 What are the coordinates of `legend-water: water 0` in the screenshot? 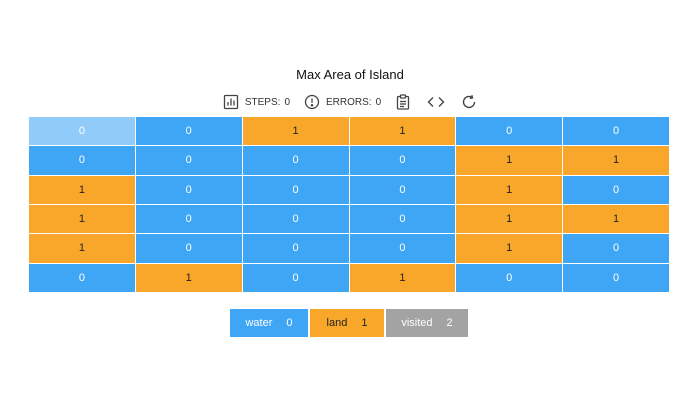 It's located at (269, 323).